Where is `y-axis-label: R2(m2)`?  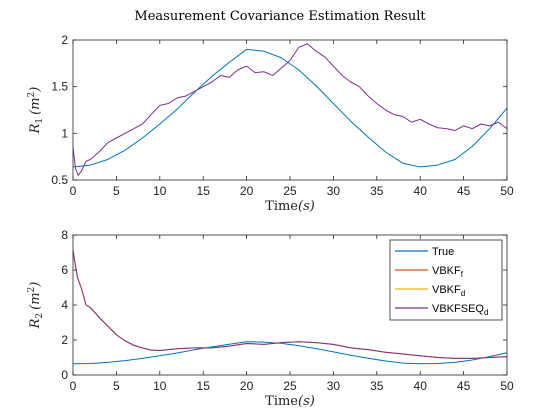
y-axis-label: R2(m2) is located at coordinates (36, 306).